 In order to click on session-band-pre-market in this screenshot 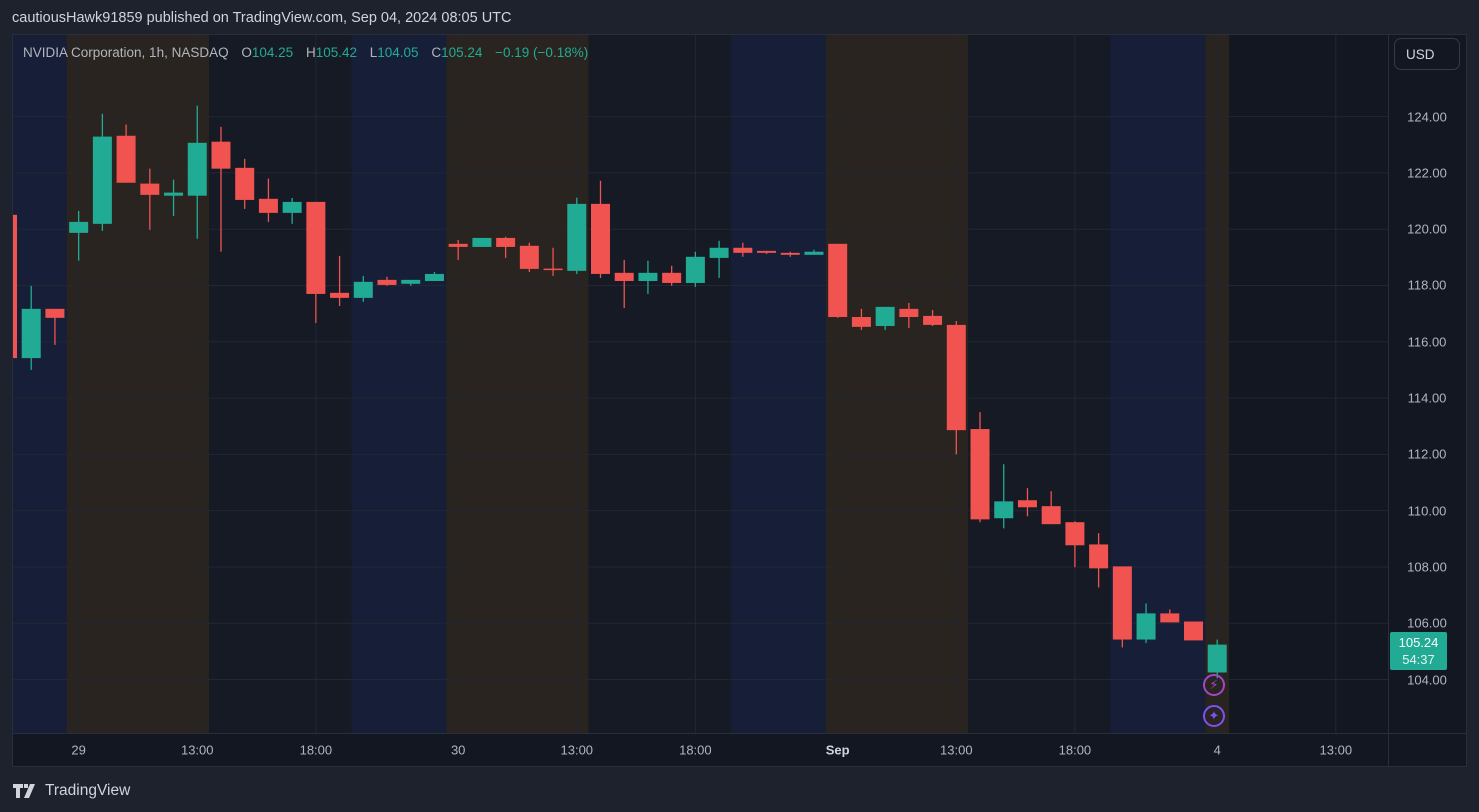, I will do `click(138, 384)`.